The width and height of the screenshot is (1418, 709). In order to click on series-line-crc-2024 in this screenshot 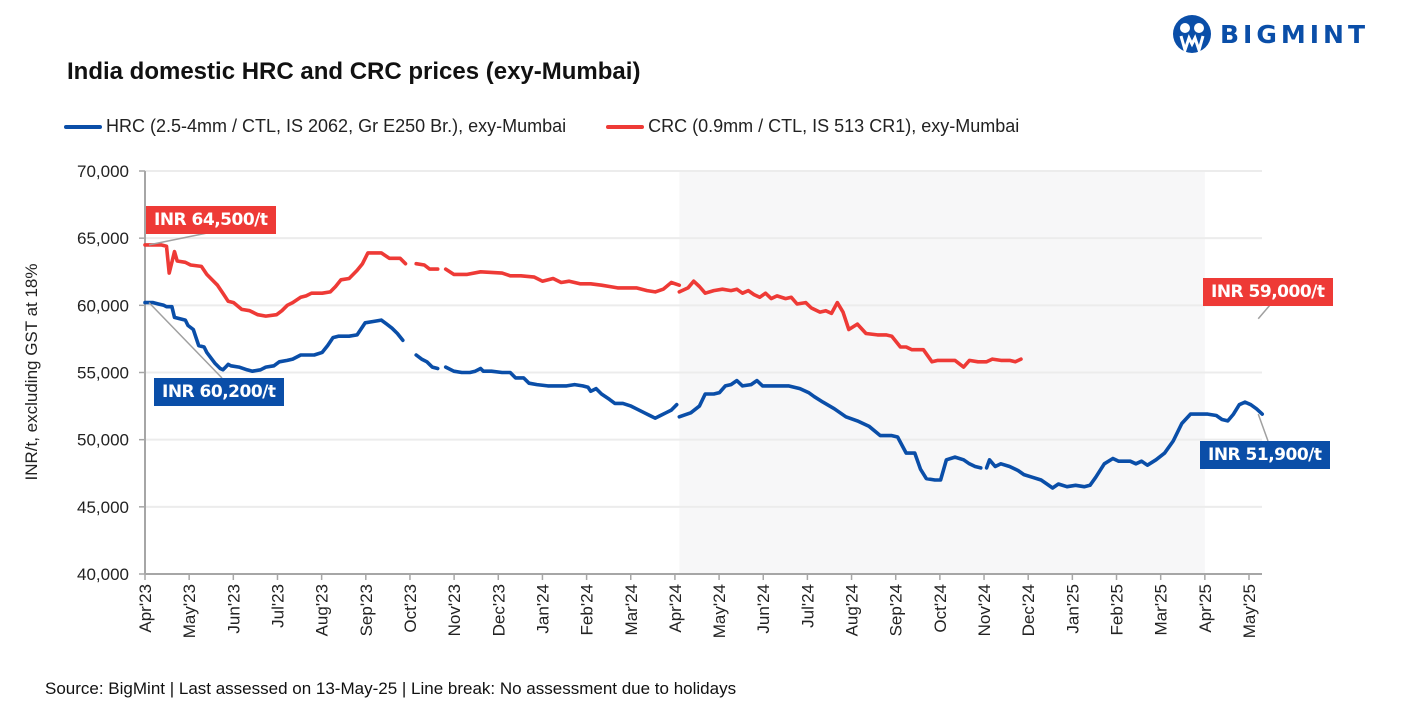, I will do `click(850, 324)`.